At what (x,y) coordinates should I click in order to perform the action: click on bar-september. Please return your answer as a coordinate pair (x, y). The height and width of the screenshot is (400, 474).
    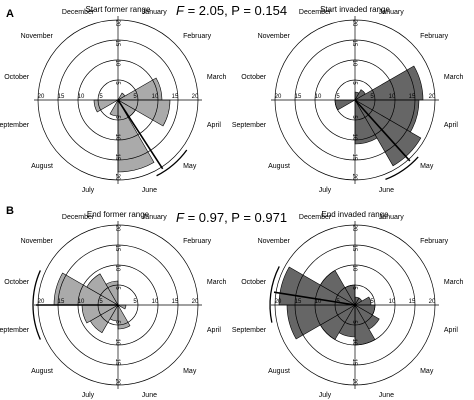
    Looking at the image, I should click on (345, 105).